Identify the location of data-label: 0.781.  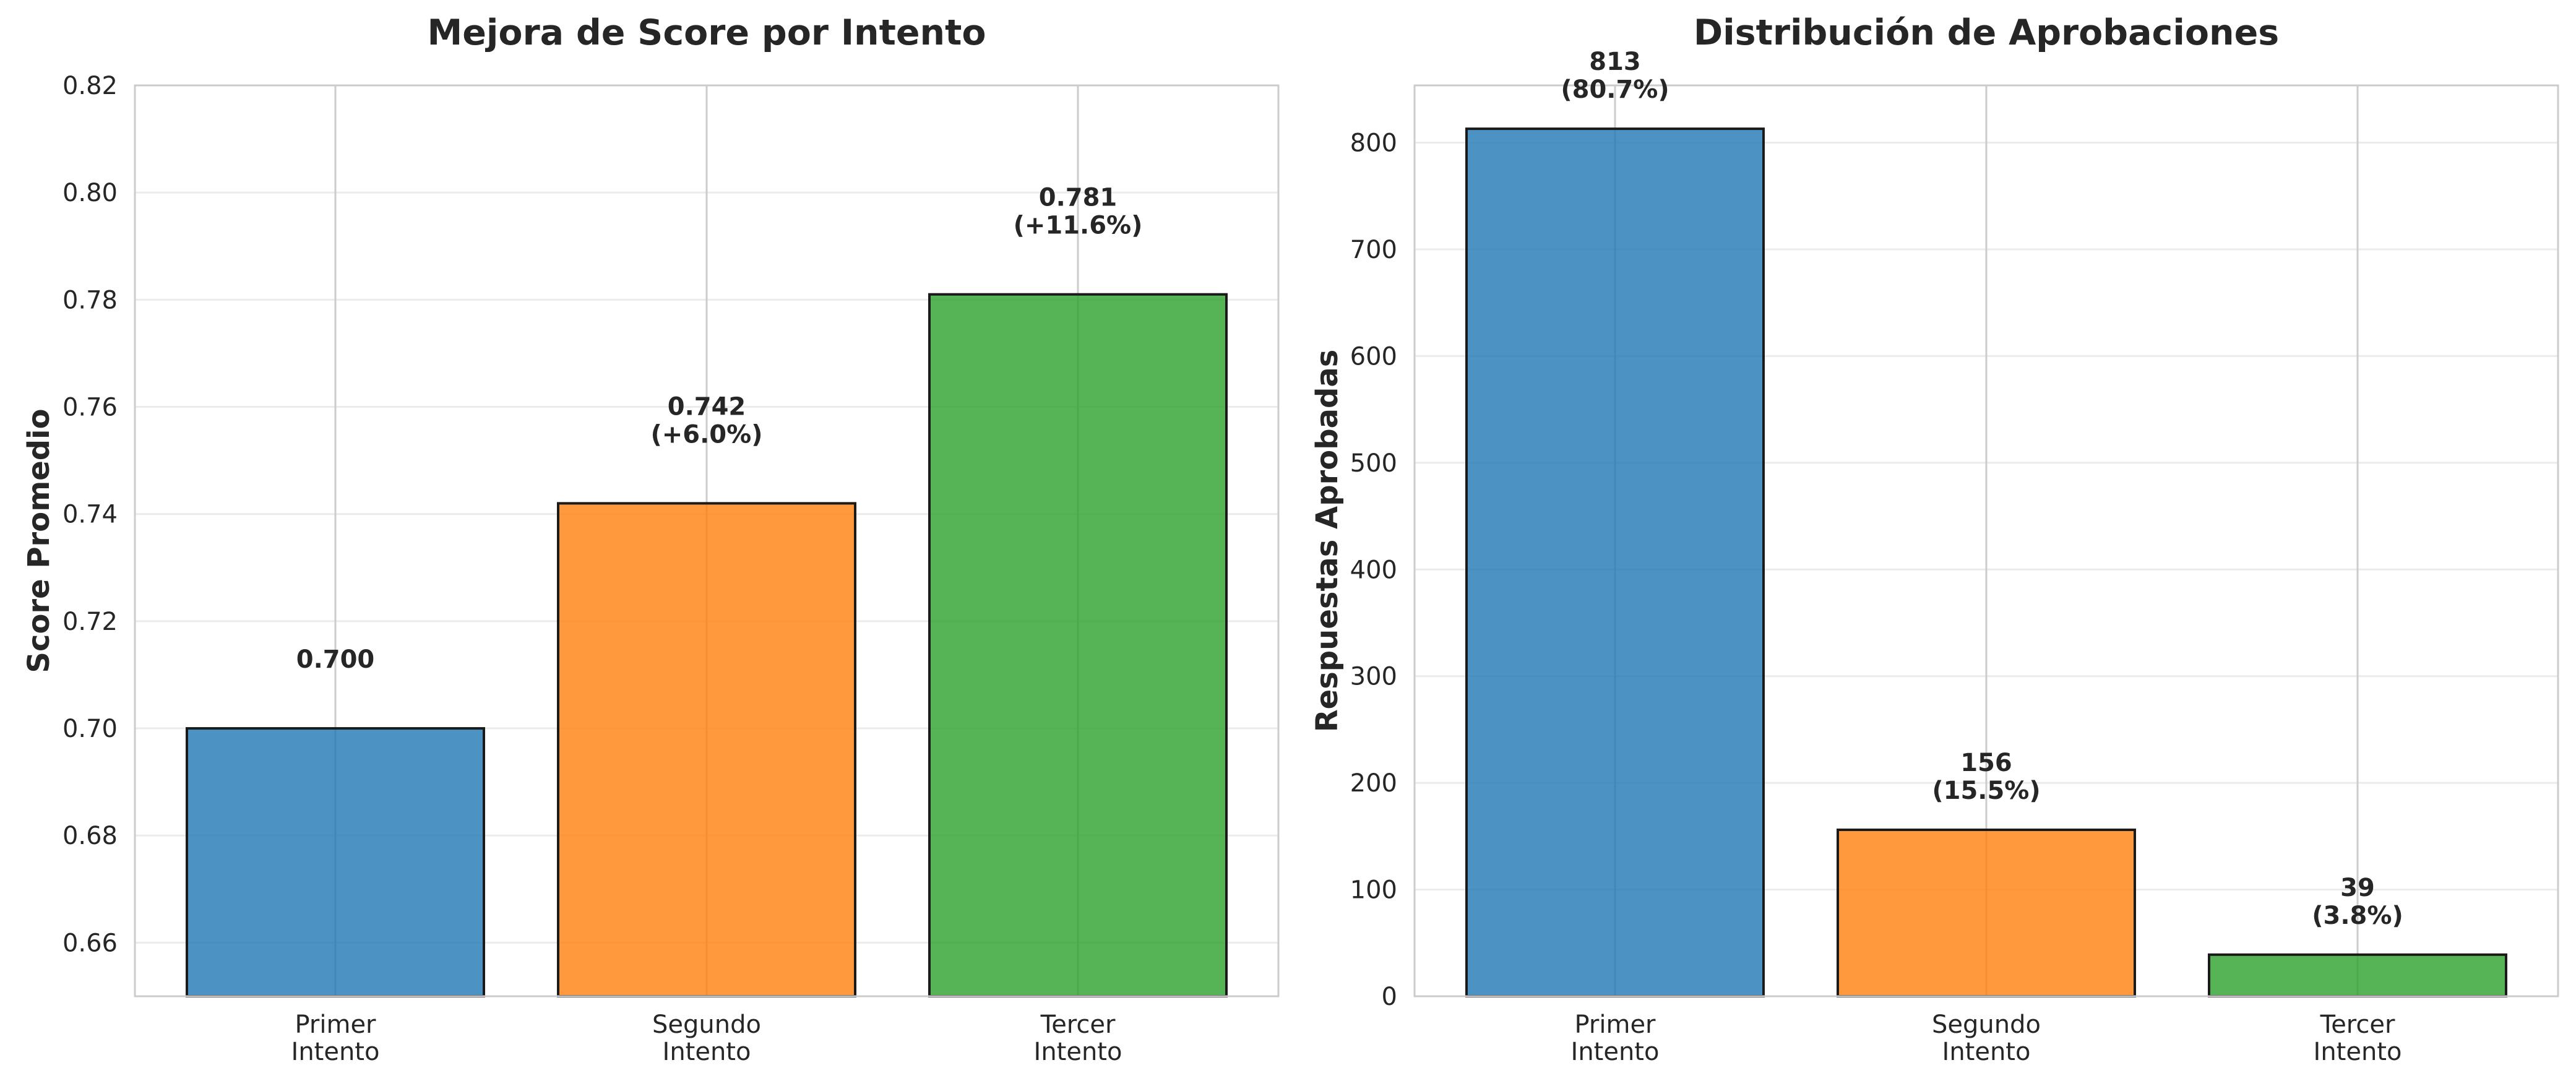
(1078, 198).